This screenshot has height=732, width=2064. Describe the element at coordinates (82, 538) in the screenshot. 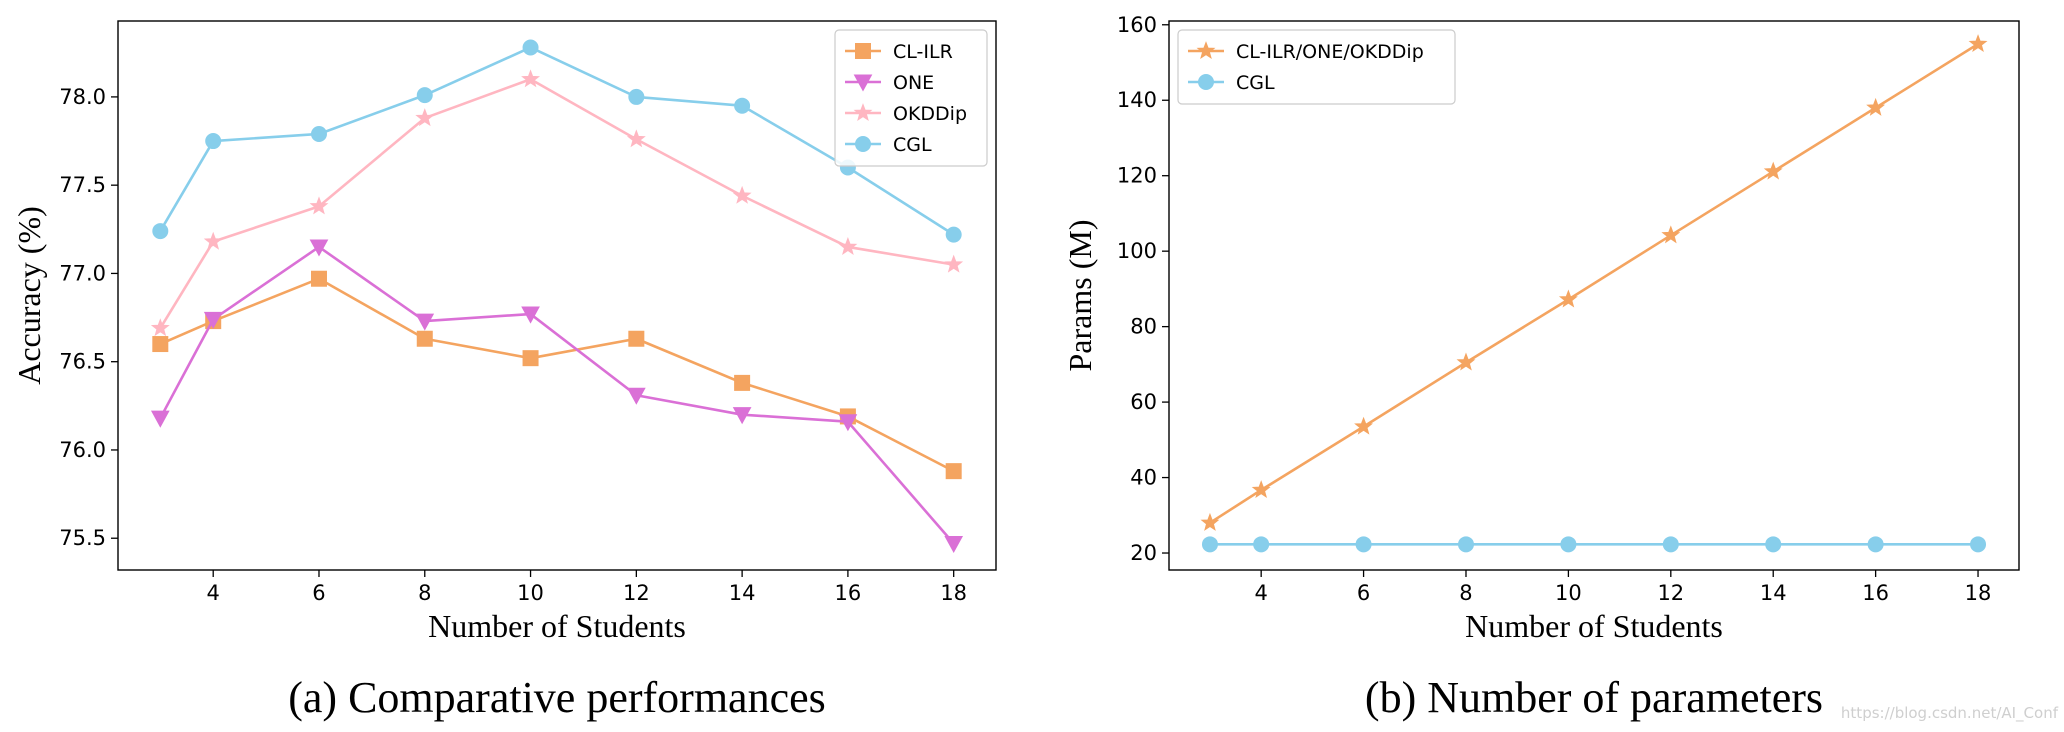

I see `y-tick-label: 75.5` at that location.